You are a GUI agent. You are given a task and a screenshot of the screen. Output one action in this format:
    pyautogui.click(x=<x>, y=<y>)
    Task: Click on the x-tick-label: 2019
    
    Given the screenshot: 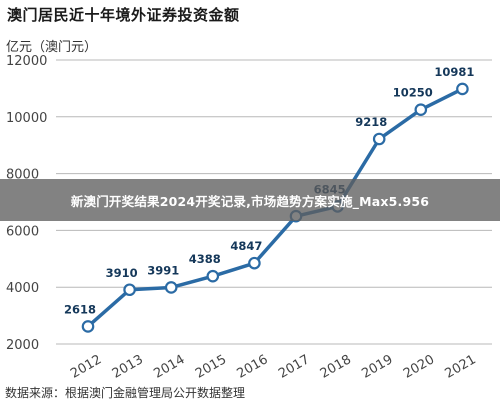 What is the action you would take?
    pyautogui.click(x=377, y=367)
    